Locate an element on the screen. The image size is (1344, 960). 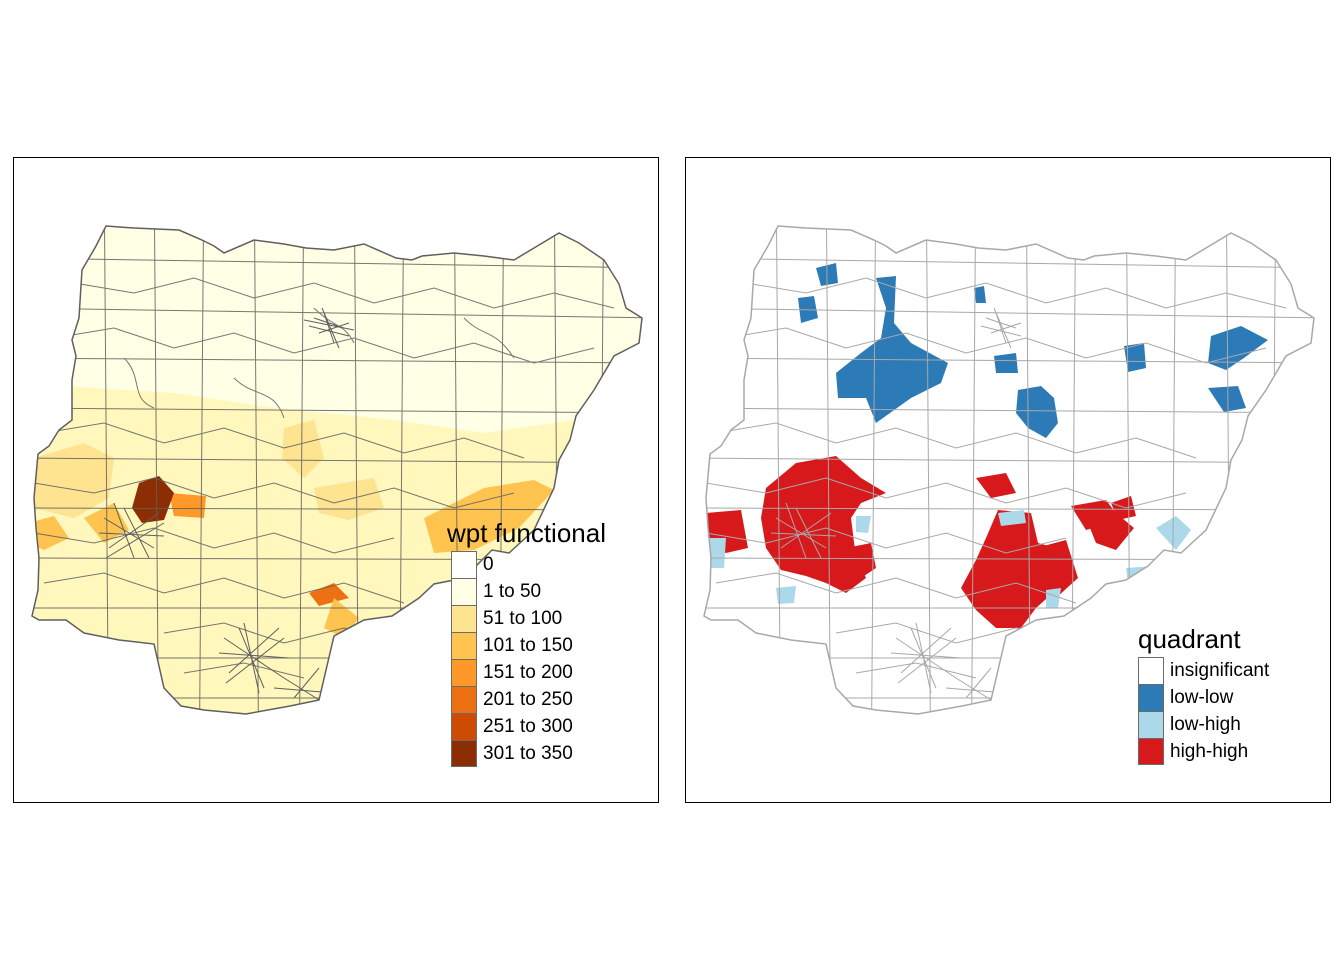
legend-title: wpt functional is located at coordinates (526, 533).